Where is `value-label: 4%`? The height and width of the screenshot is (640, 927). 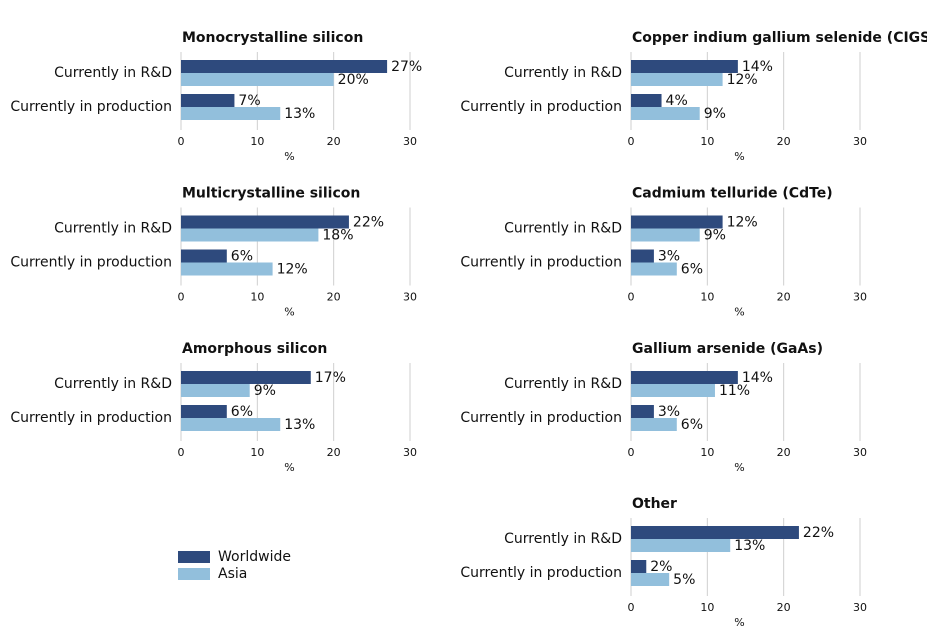
value-label: 4% is located at coordinates (677, 101).